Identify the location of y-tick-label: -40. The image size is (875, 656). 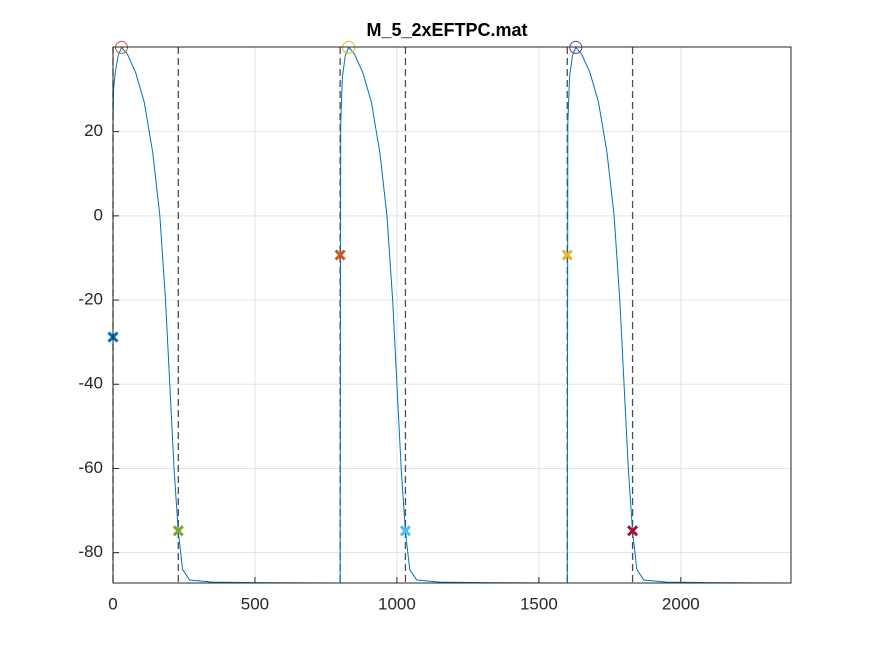
(90, 383).